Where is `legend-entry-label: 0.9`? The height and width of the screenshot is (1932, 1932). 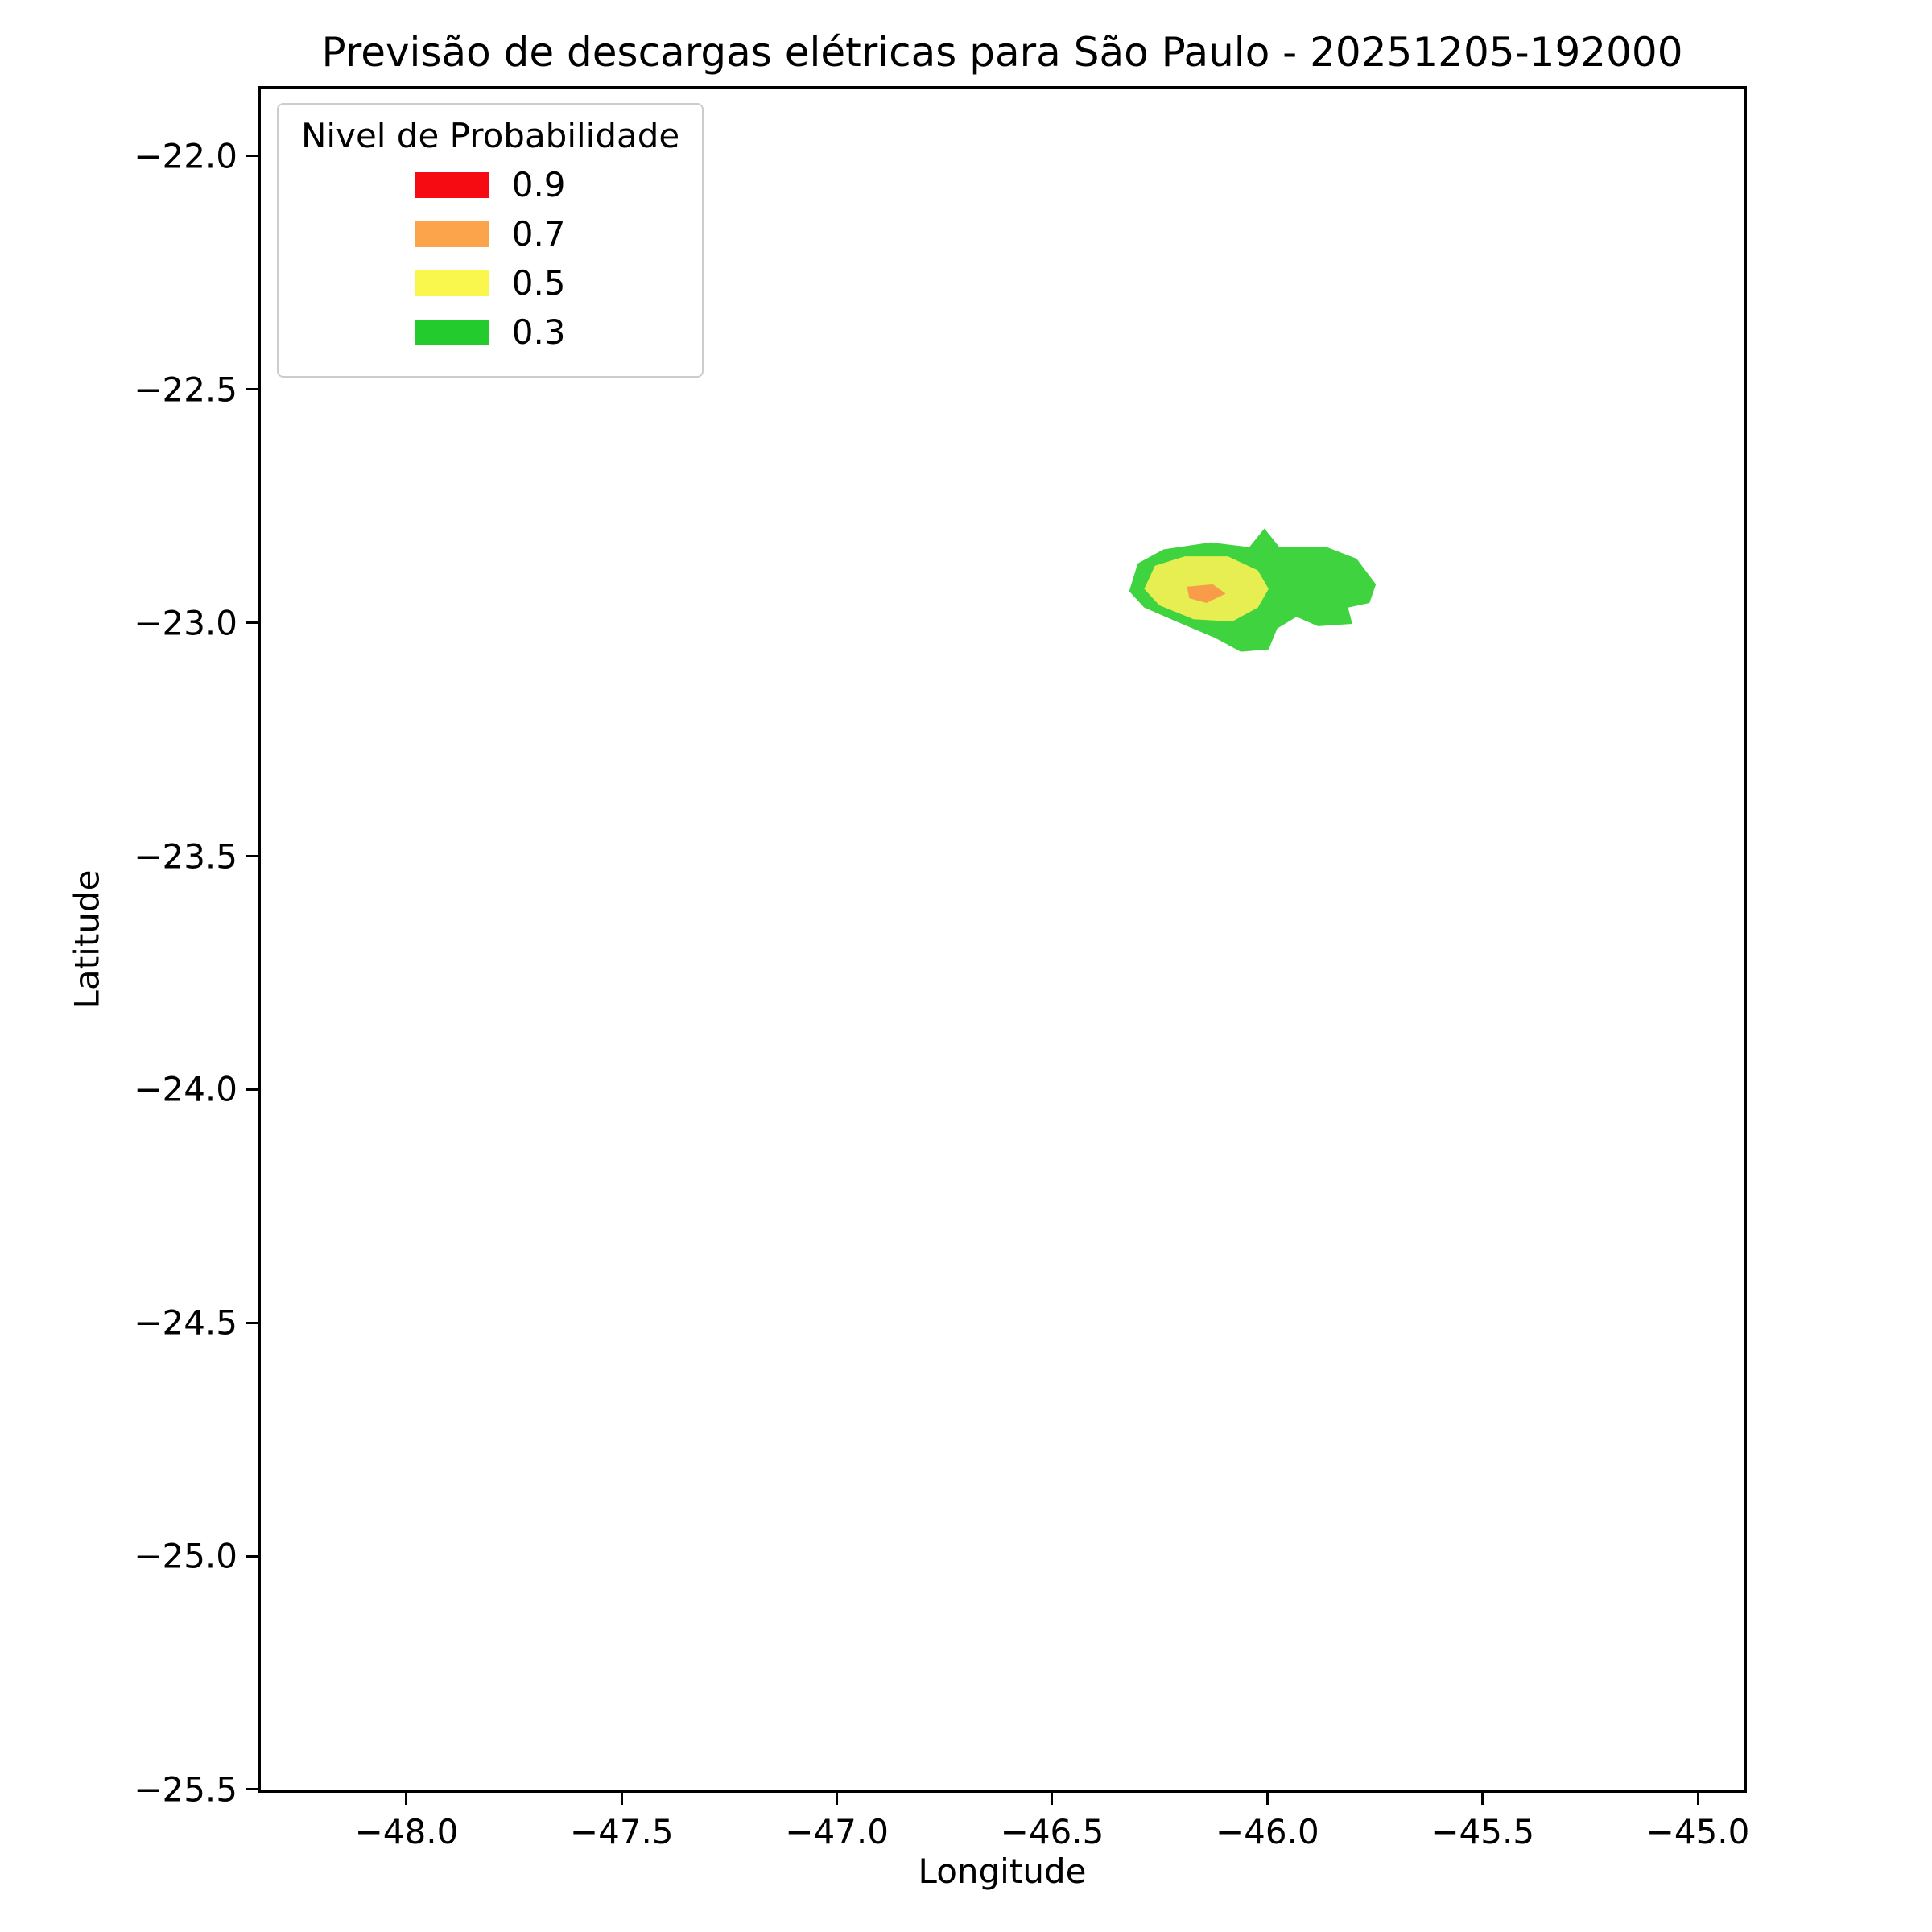 legend-entry-label: 0.9 is located at coordinates (538, 184).